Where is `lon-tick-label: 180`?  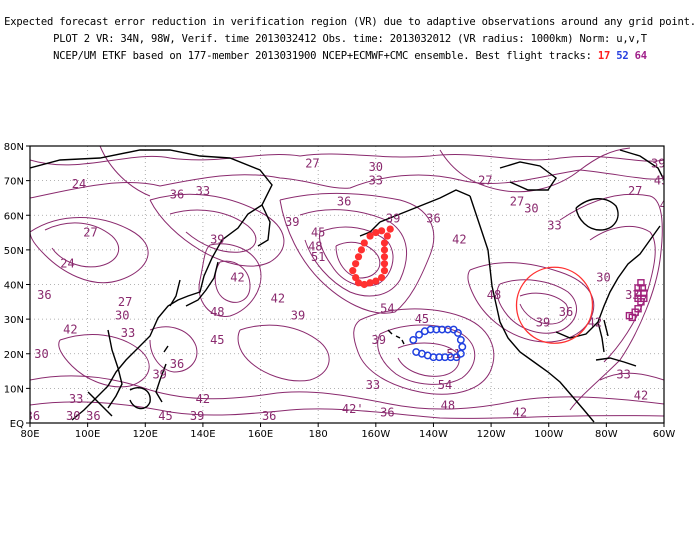
lon-tick-label: 180 is located at coordinates (318, 434).